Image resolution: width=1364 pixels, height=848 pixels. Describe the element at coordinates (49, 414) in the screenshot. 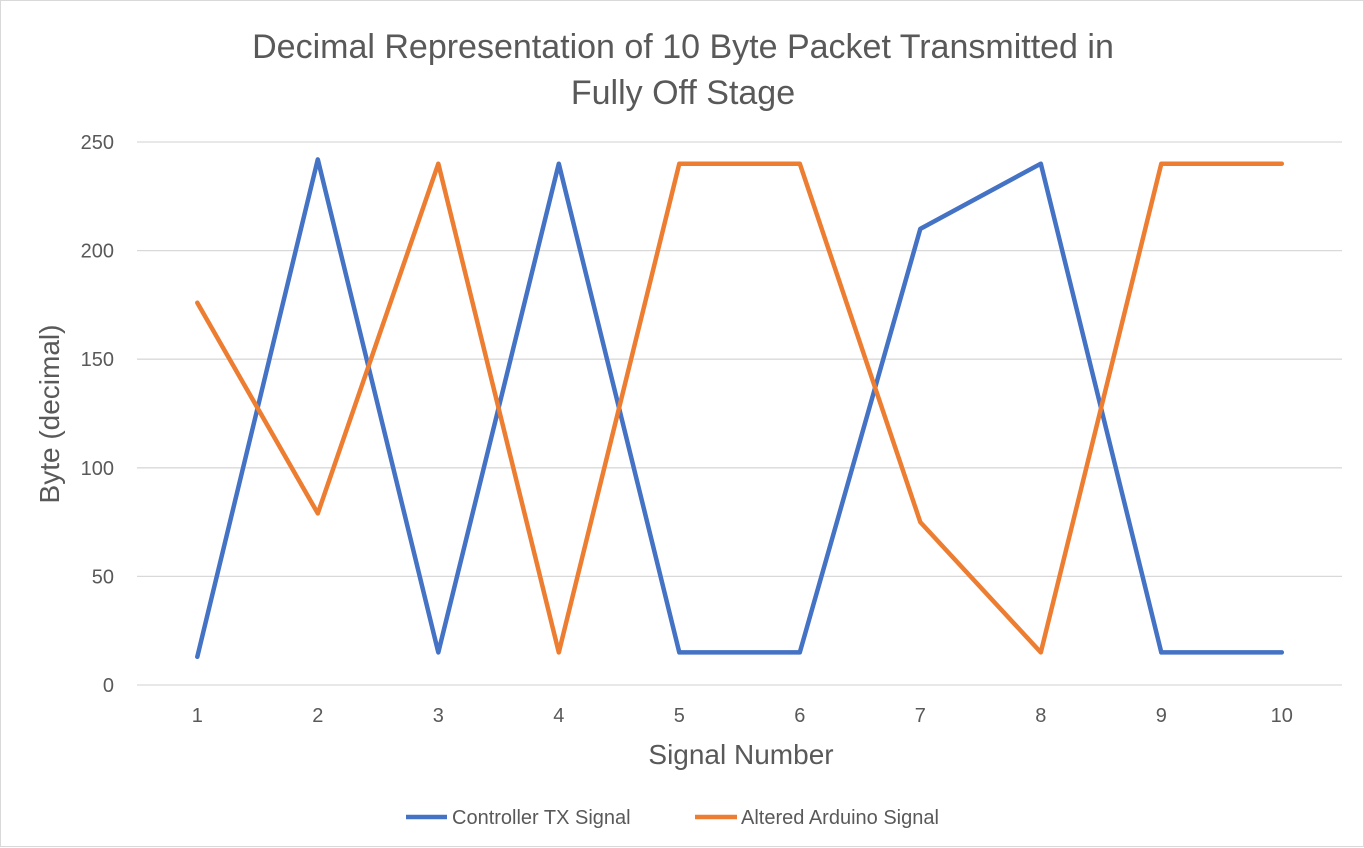

I see `y-axis-title: Byte (decimal)` at that location.